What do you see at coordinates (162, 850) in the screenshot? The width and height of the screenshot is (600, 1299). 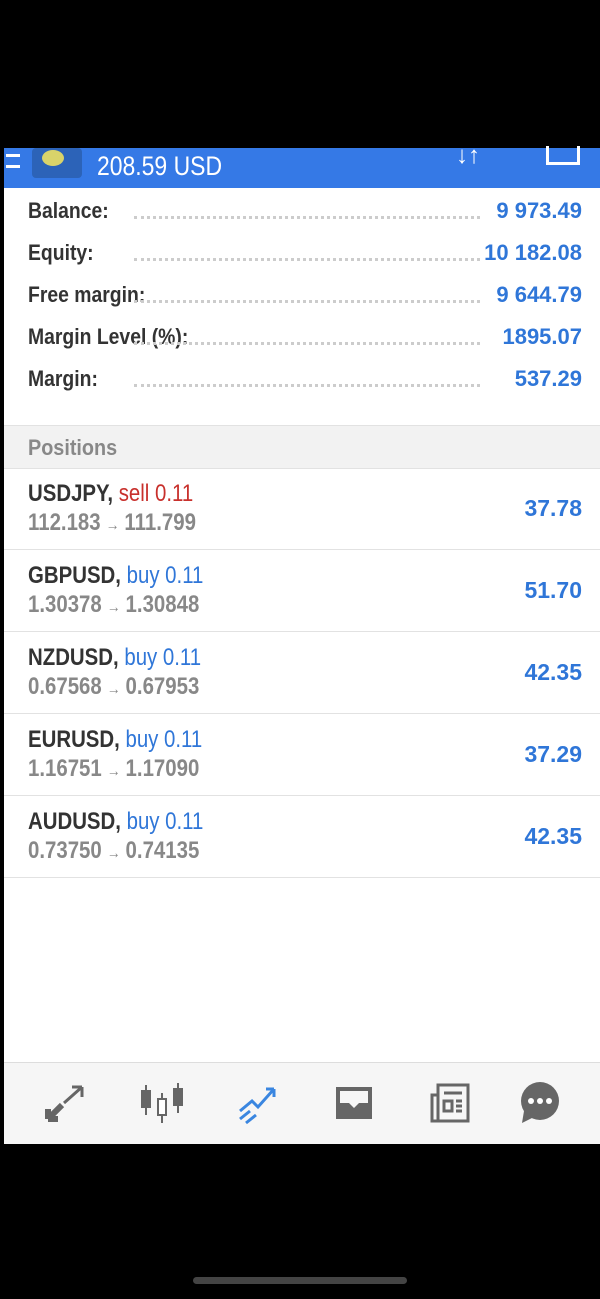 I see `current-price: 0.74135` at bounding box center [162, 850].